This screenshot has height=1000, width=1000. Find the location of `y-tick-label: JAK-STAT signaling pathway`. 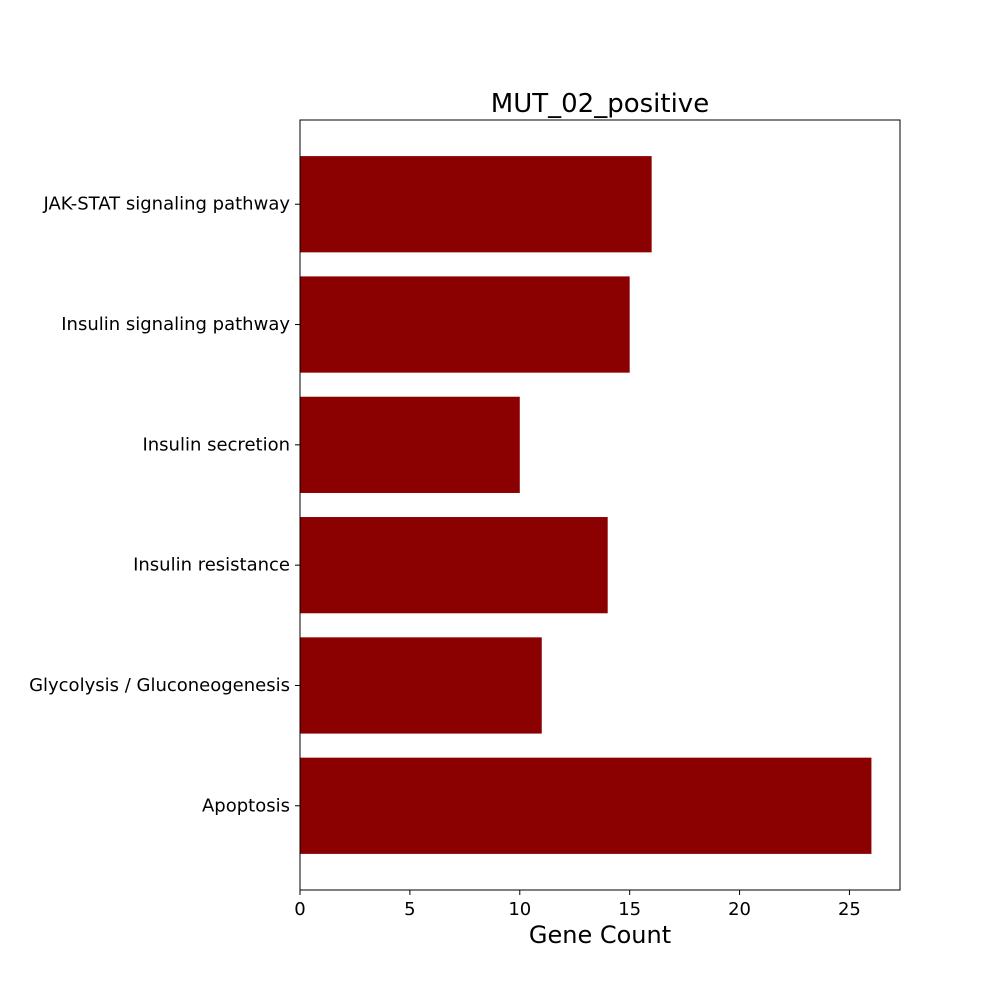

y-tick-label: JAK-STAT signaling pathway is located at coordinates (167, 204).